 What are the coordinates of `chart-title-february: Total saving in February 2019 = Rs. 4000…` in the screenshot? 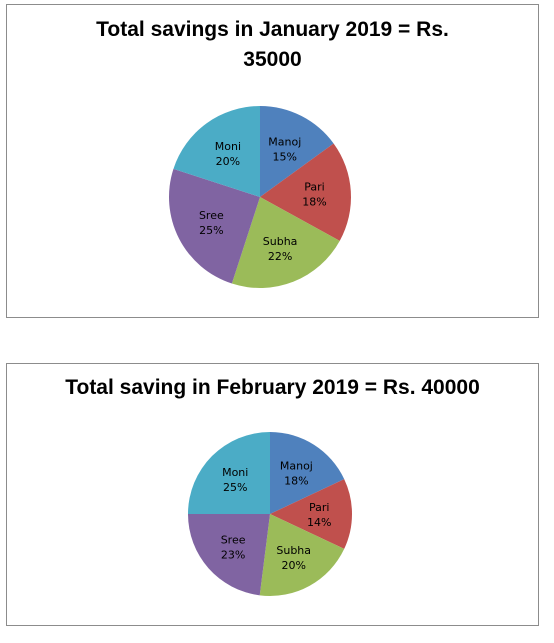 It's located at (272, 387).